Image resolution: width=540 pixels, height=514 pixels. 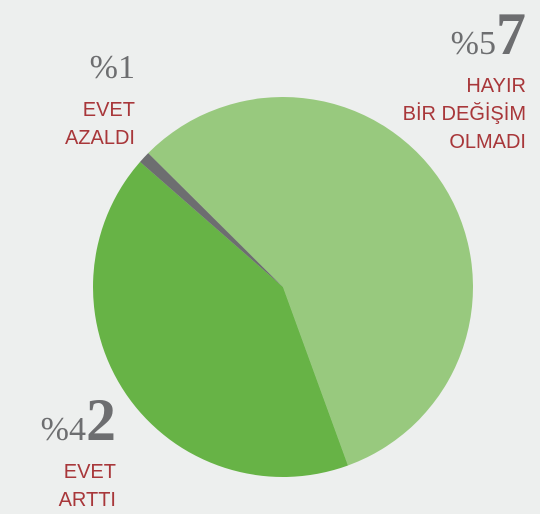 What do you see at coordinates (464, 114) in the screenshot?
I see `category-label: HAYIR BİR DEĞİŞİM OLMADI` at bounding box center [464, 114].